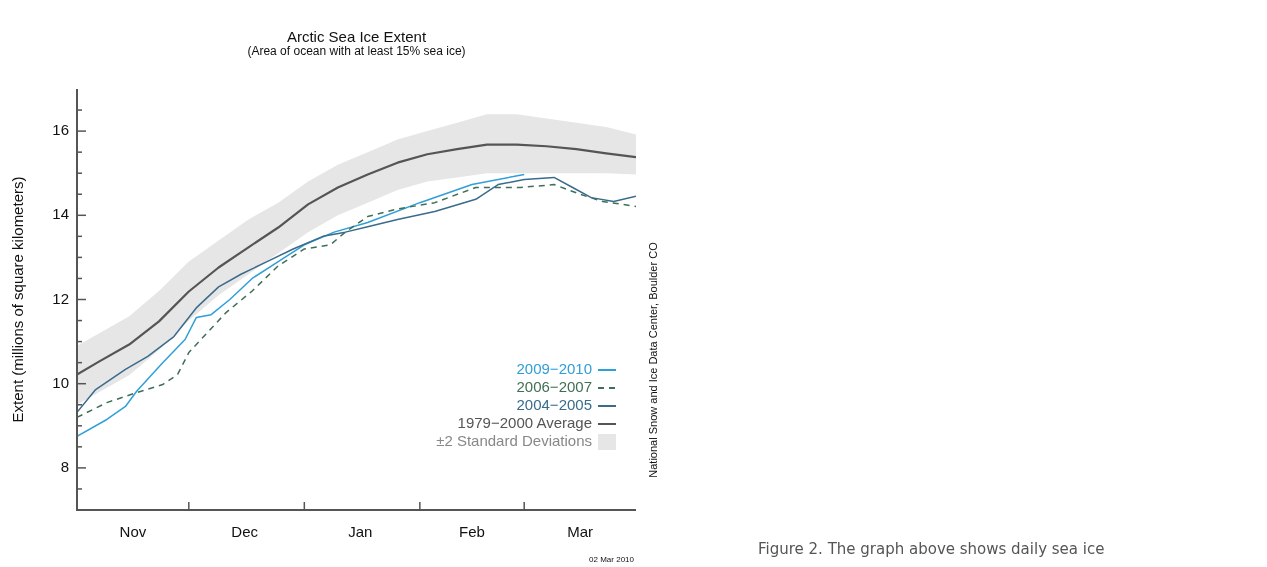 This screenshot has height=567, width=1267. I want to click on y-tick-label: 12, so click(60, 298).